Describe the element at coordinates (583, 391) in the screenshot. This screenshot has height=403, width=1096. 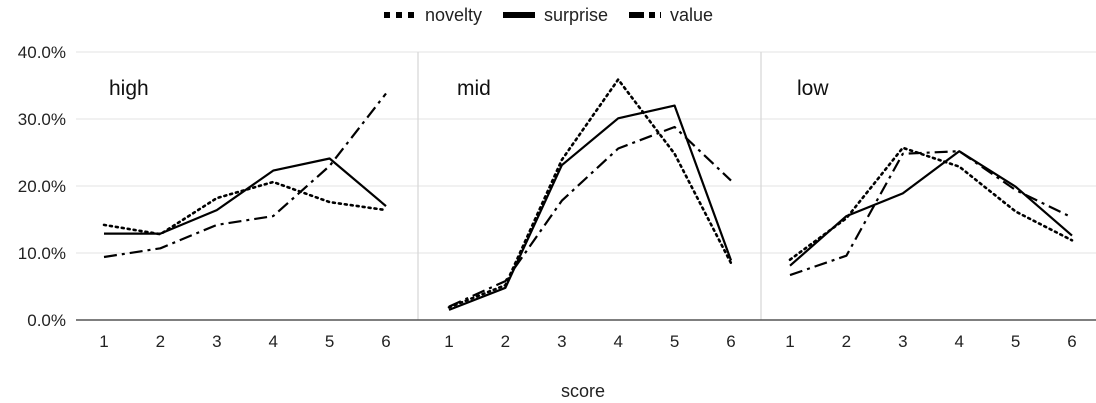
I see `x-axis-title: score` at that location.